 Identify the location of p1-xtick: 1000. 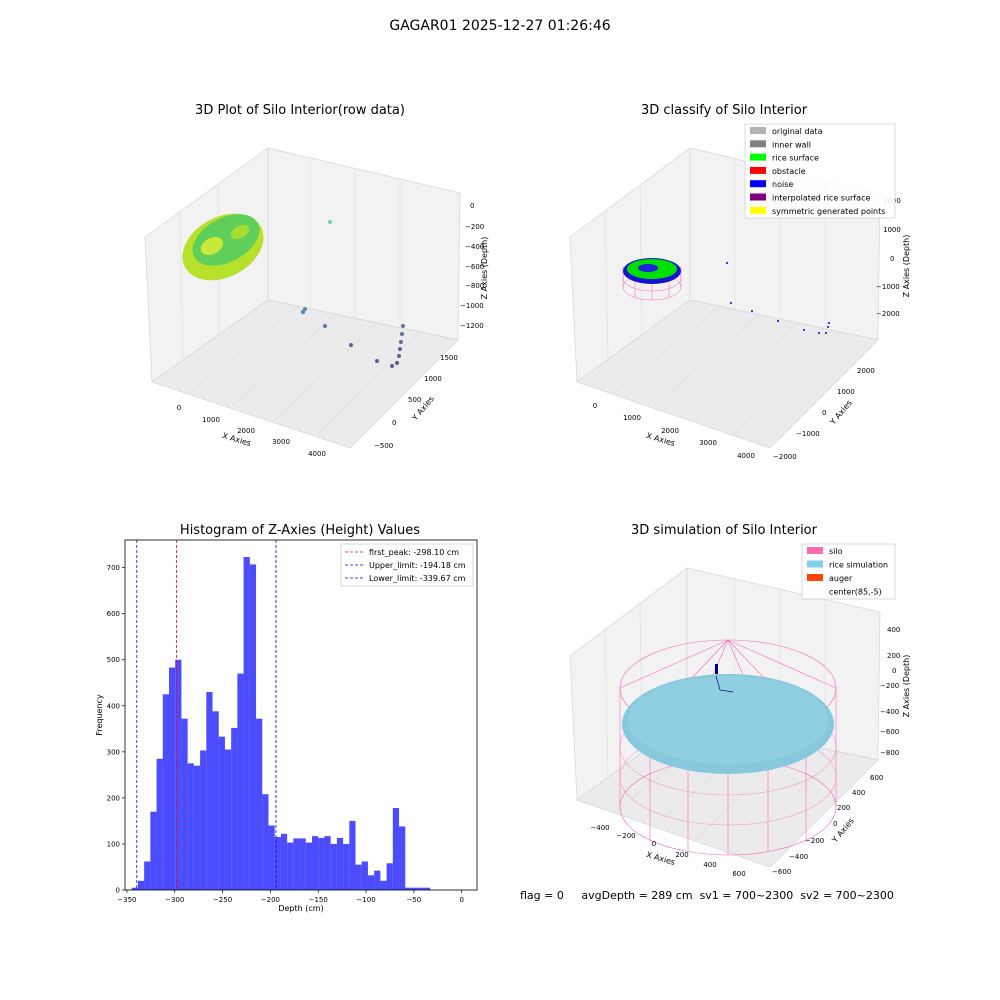
(211, 420).